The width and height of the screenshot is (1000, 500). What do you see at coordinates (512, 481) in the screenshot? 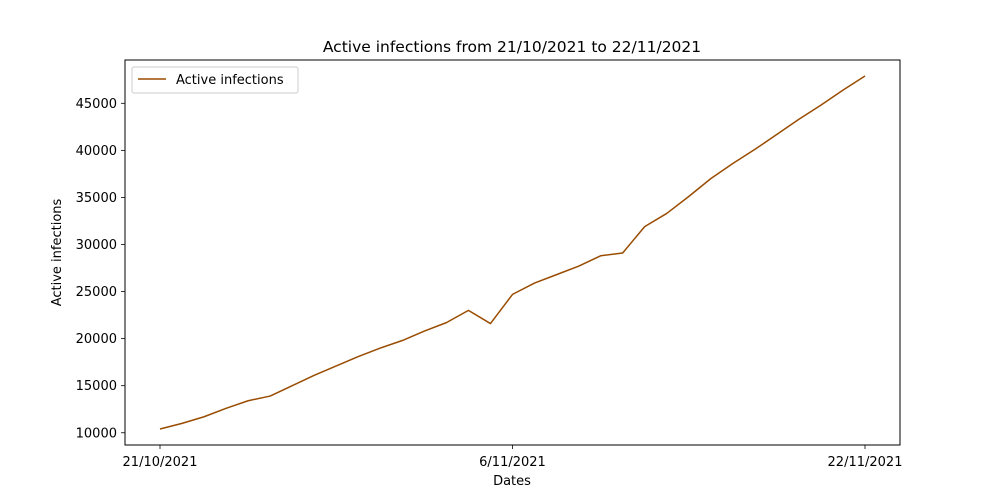
I see `x-axis-title: Dates` at bounding box center [512, 481].